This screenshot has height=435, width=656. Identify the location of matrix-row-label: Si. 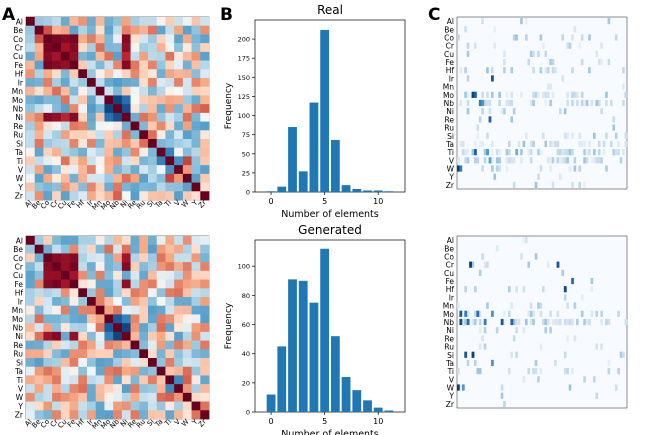
(450, 355).